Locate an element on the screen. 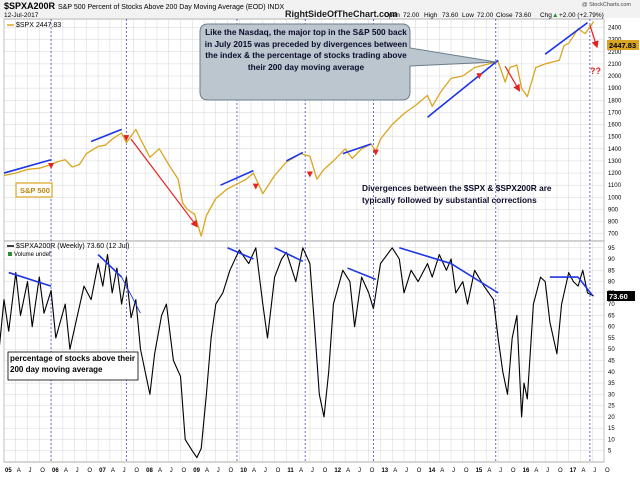 Image resolution: width=640 pixels, height=478 pixels. price-y-tick-label: 1600 is located at coordinates (615, 126).